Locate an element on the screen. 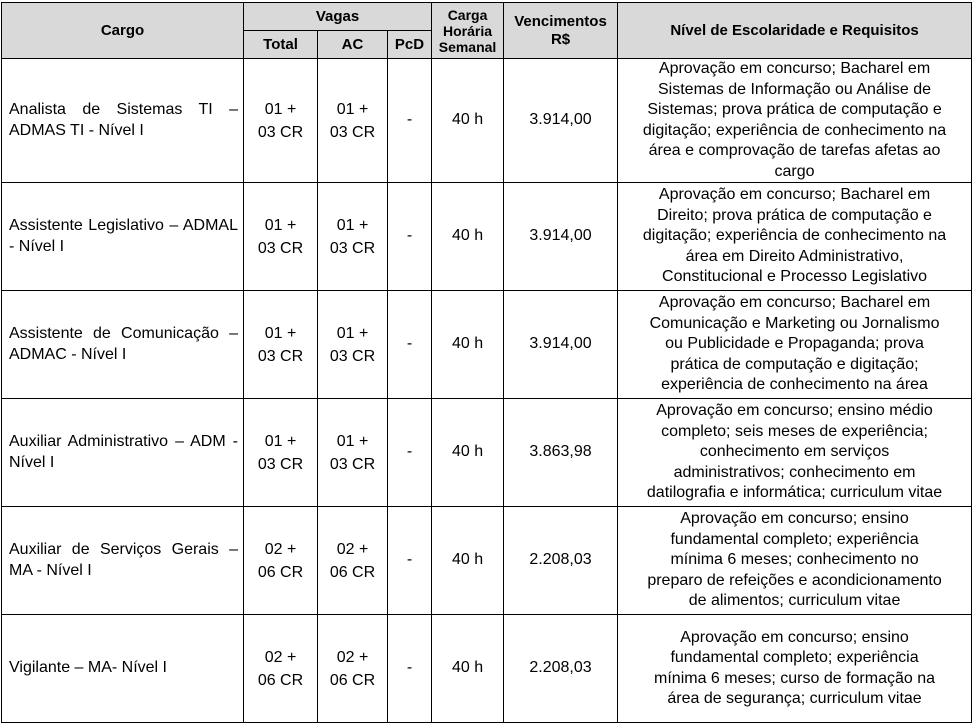 This screenshot has width=973, height=723. header-total: Total is located at coordinates (280, 44).